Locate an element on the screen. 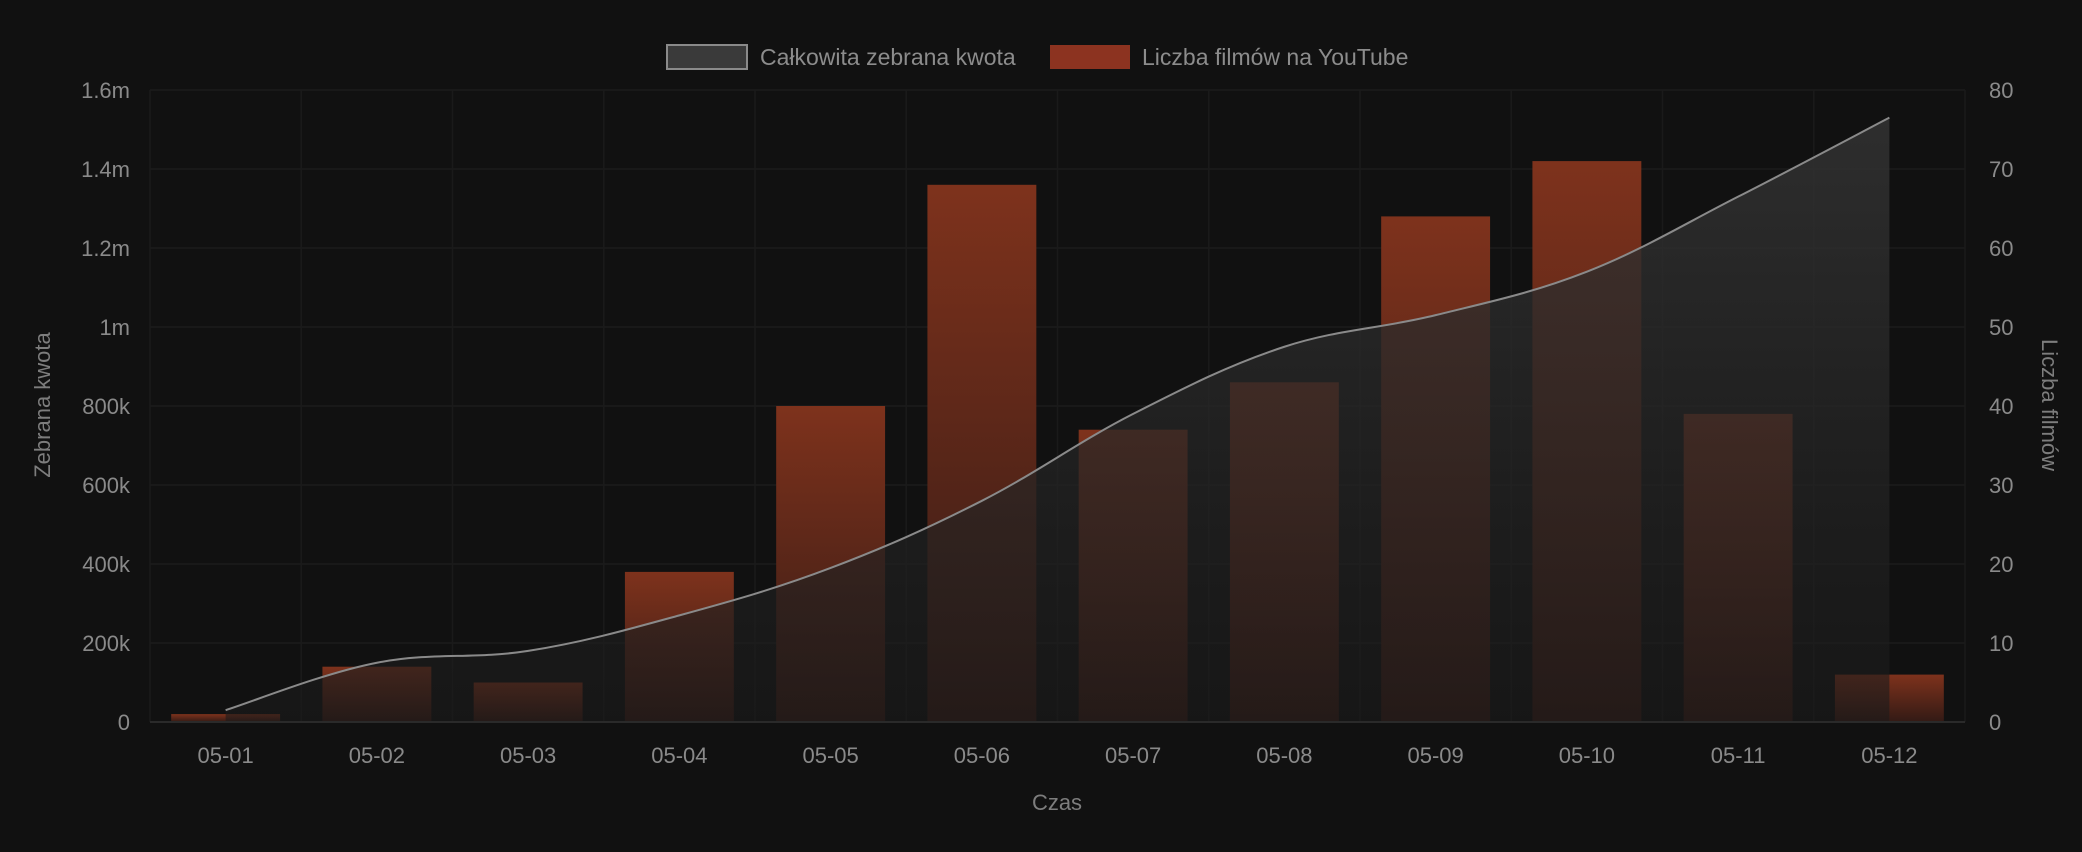 Image resolution: width=2082 pixels, height=852 pixels. x-tick-label: 05-09 is located at coordinates (1435, 755).